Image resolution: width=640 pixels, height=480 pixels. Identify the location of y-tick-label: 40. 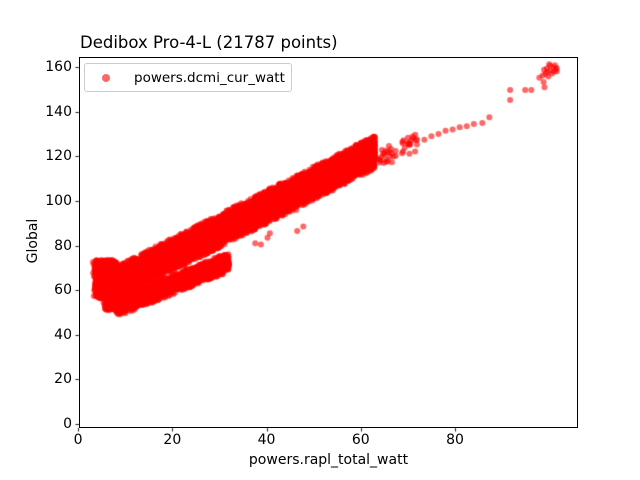
(63, 334).